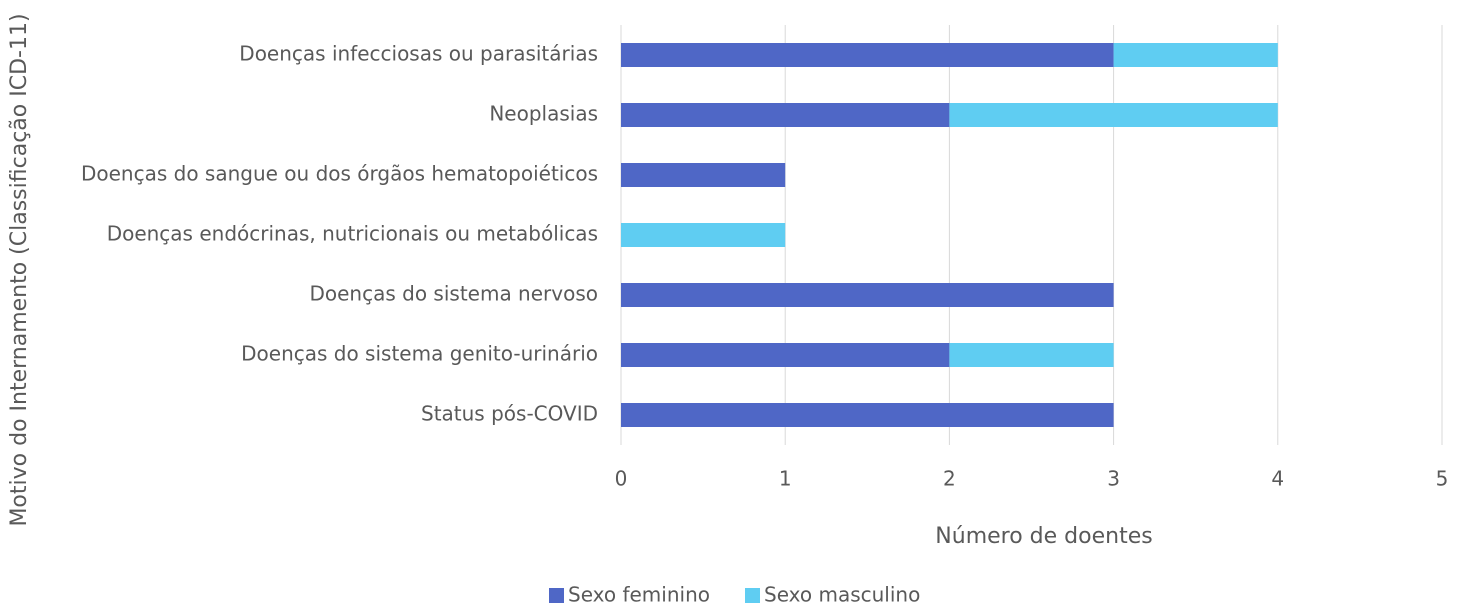 This screenshot has height=610, width=1467. Describe the element at coordinates (1043, 536) in the screenshot. I see `x-axis-title: Número de doentes` at that location.